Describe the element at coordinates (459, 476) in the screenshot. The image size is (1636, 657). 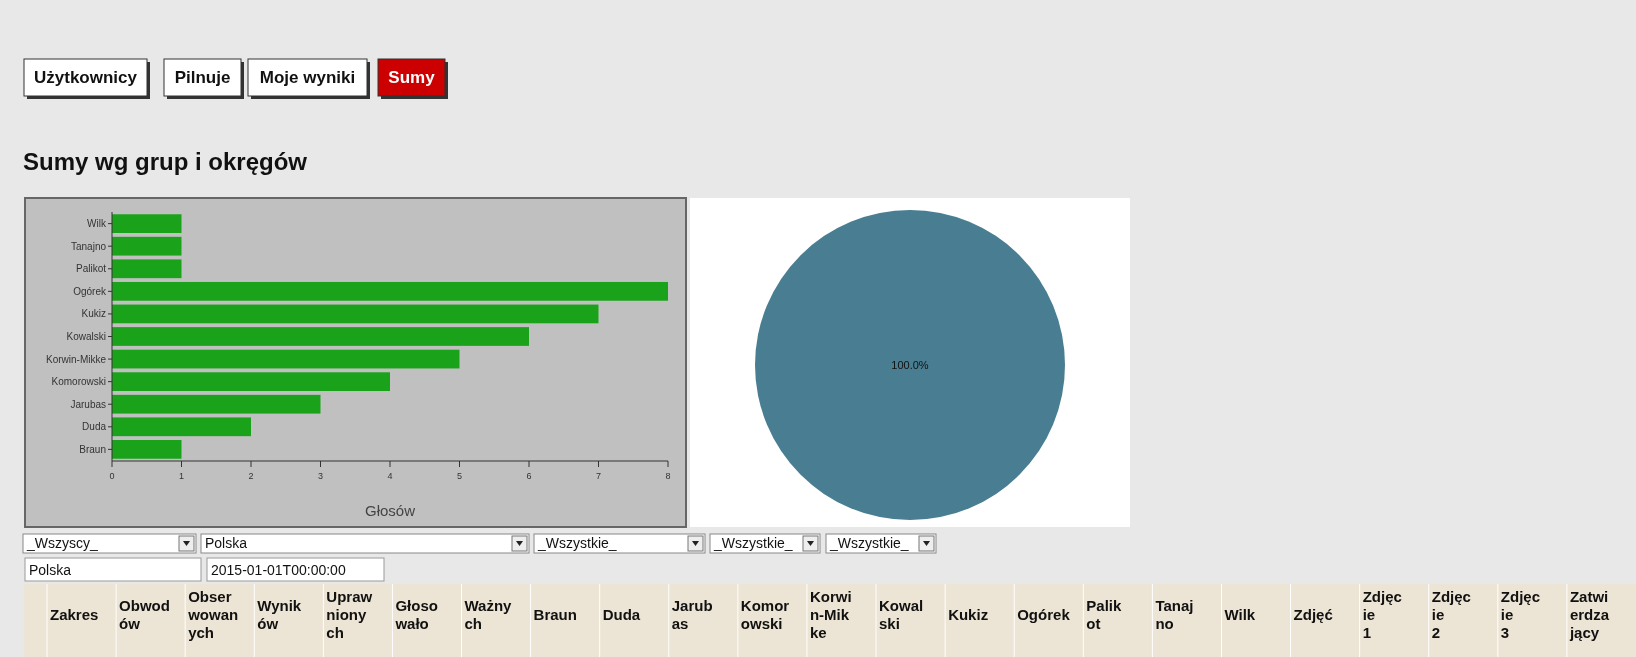
I see `x-tick-label: 5` at that location.